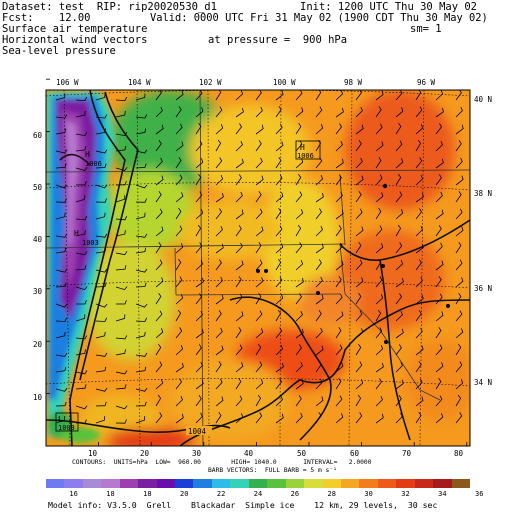 This screenshot has width=512, height=512. Describe the element at coordinates (93, 453) in the screenshot. I see `grid-x-label: 10` at that location.